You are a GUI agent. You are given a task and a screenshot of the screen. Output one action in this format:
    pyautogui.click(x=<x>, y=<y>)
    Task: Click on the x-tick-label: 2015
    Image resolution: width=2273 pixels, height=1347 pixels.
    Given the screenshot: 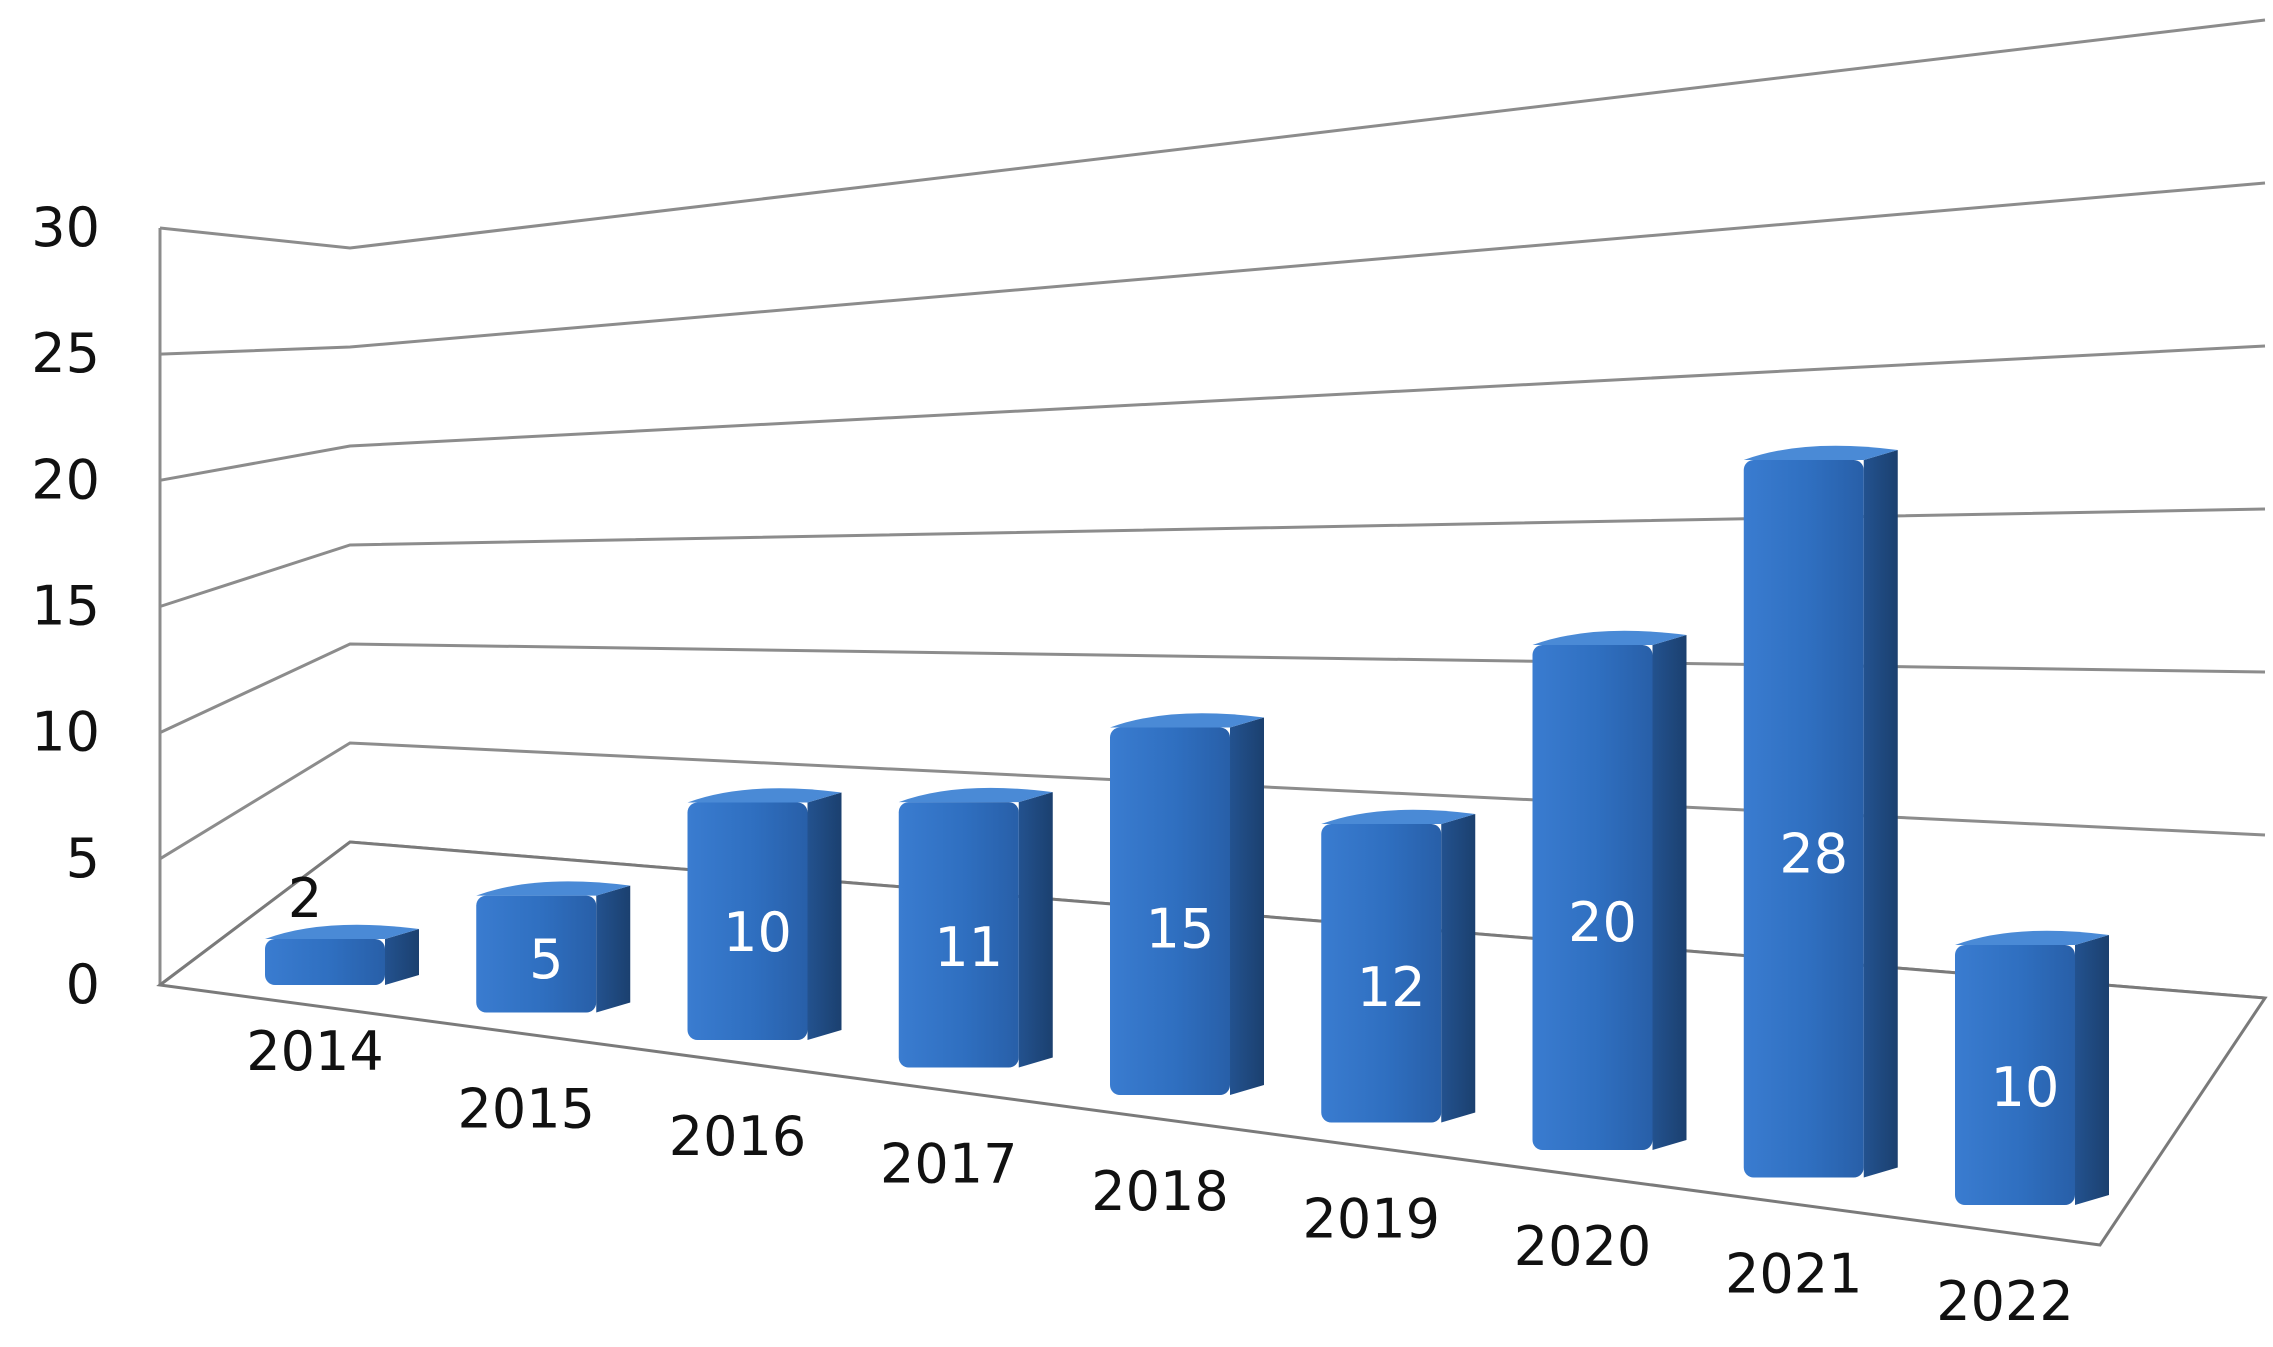 What is the action you would take?
    pyautogui.click(x=526, y=1109)
    